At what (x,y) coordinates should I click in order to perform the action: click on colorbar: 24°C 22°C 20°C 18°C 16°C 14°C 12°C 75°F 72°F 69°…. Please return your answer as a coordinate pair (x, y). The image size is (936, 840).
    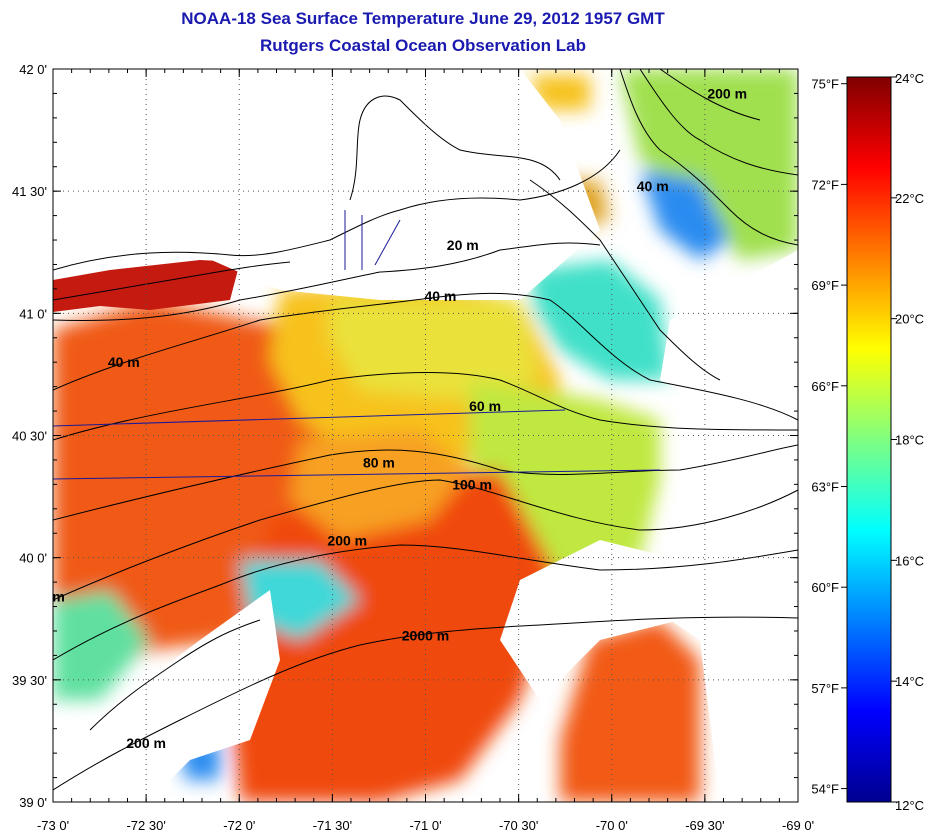
    Looking at the image, I should click on (867, 442).